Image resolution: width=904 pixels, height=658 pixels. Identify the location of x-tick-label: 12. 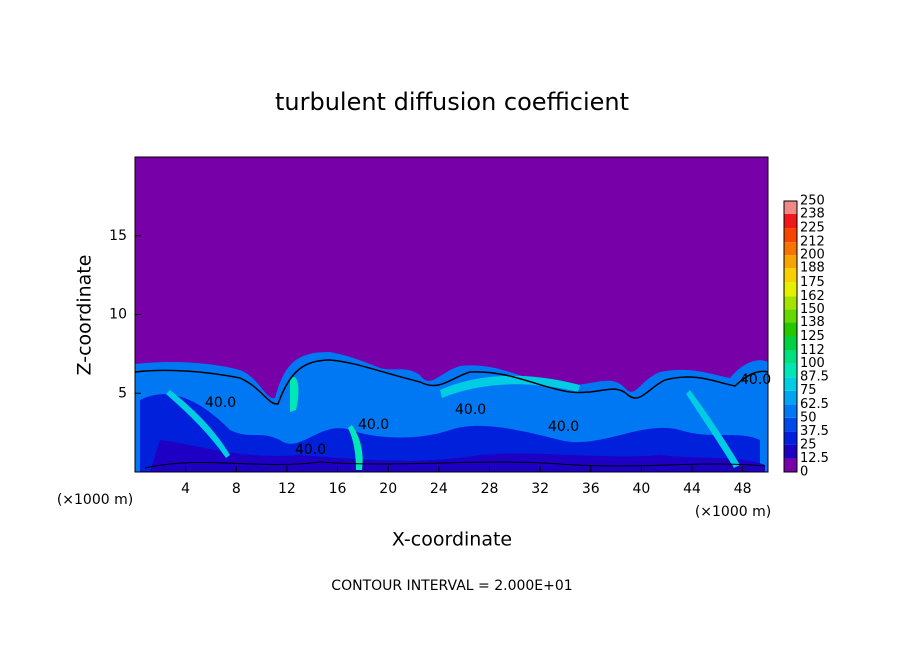
(287, 489).